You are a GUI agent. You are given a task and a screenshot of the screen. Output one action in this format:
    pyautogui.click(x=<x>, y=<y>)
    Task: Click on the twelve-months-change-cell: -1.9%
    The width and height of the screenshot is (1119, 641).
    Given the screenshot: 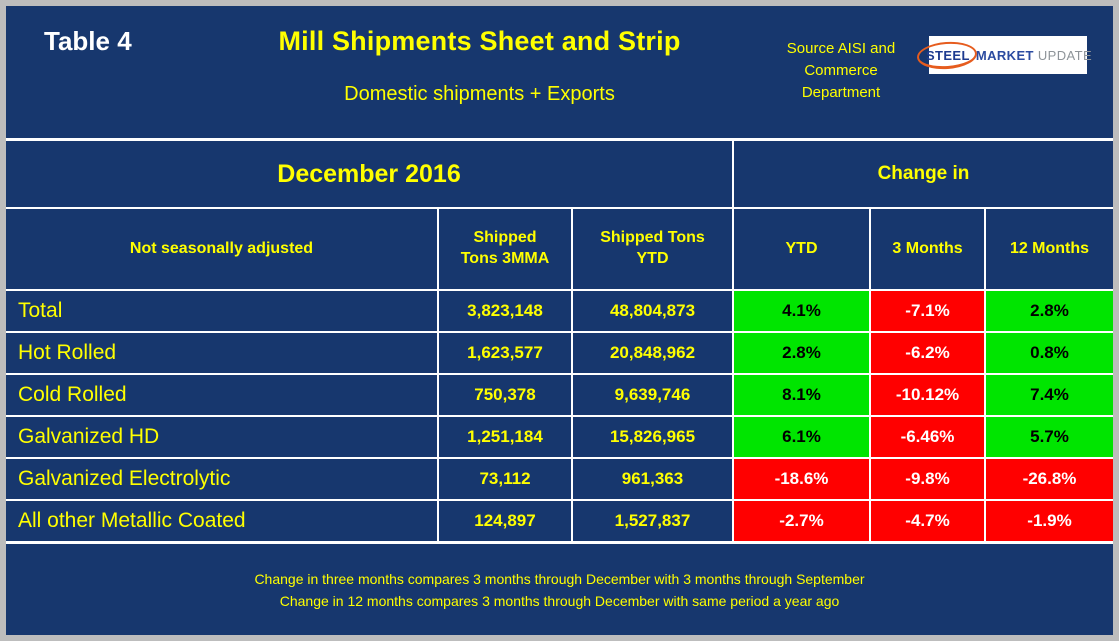 What is the action you would take?
    pyautogui.click(x=1049, y=521)
    